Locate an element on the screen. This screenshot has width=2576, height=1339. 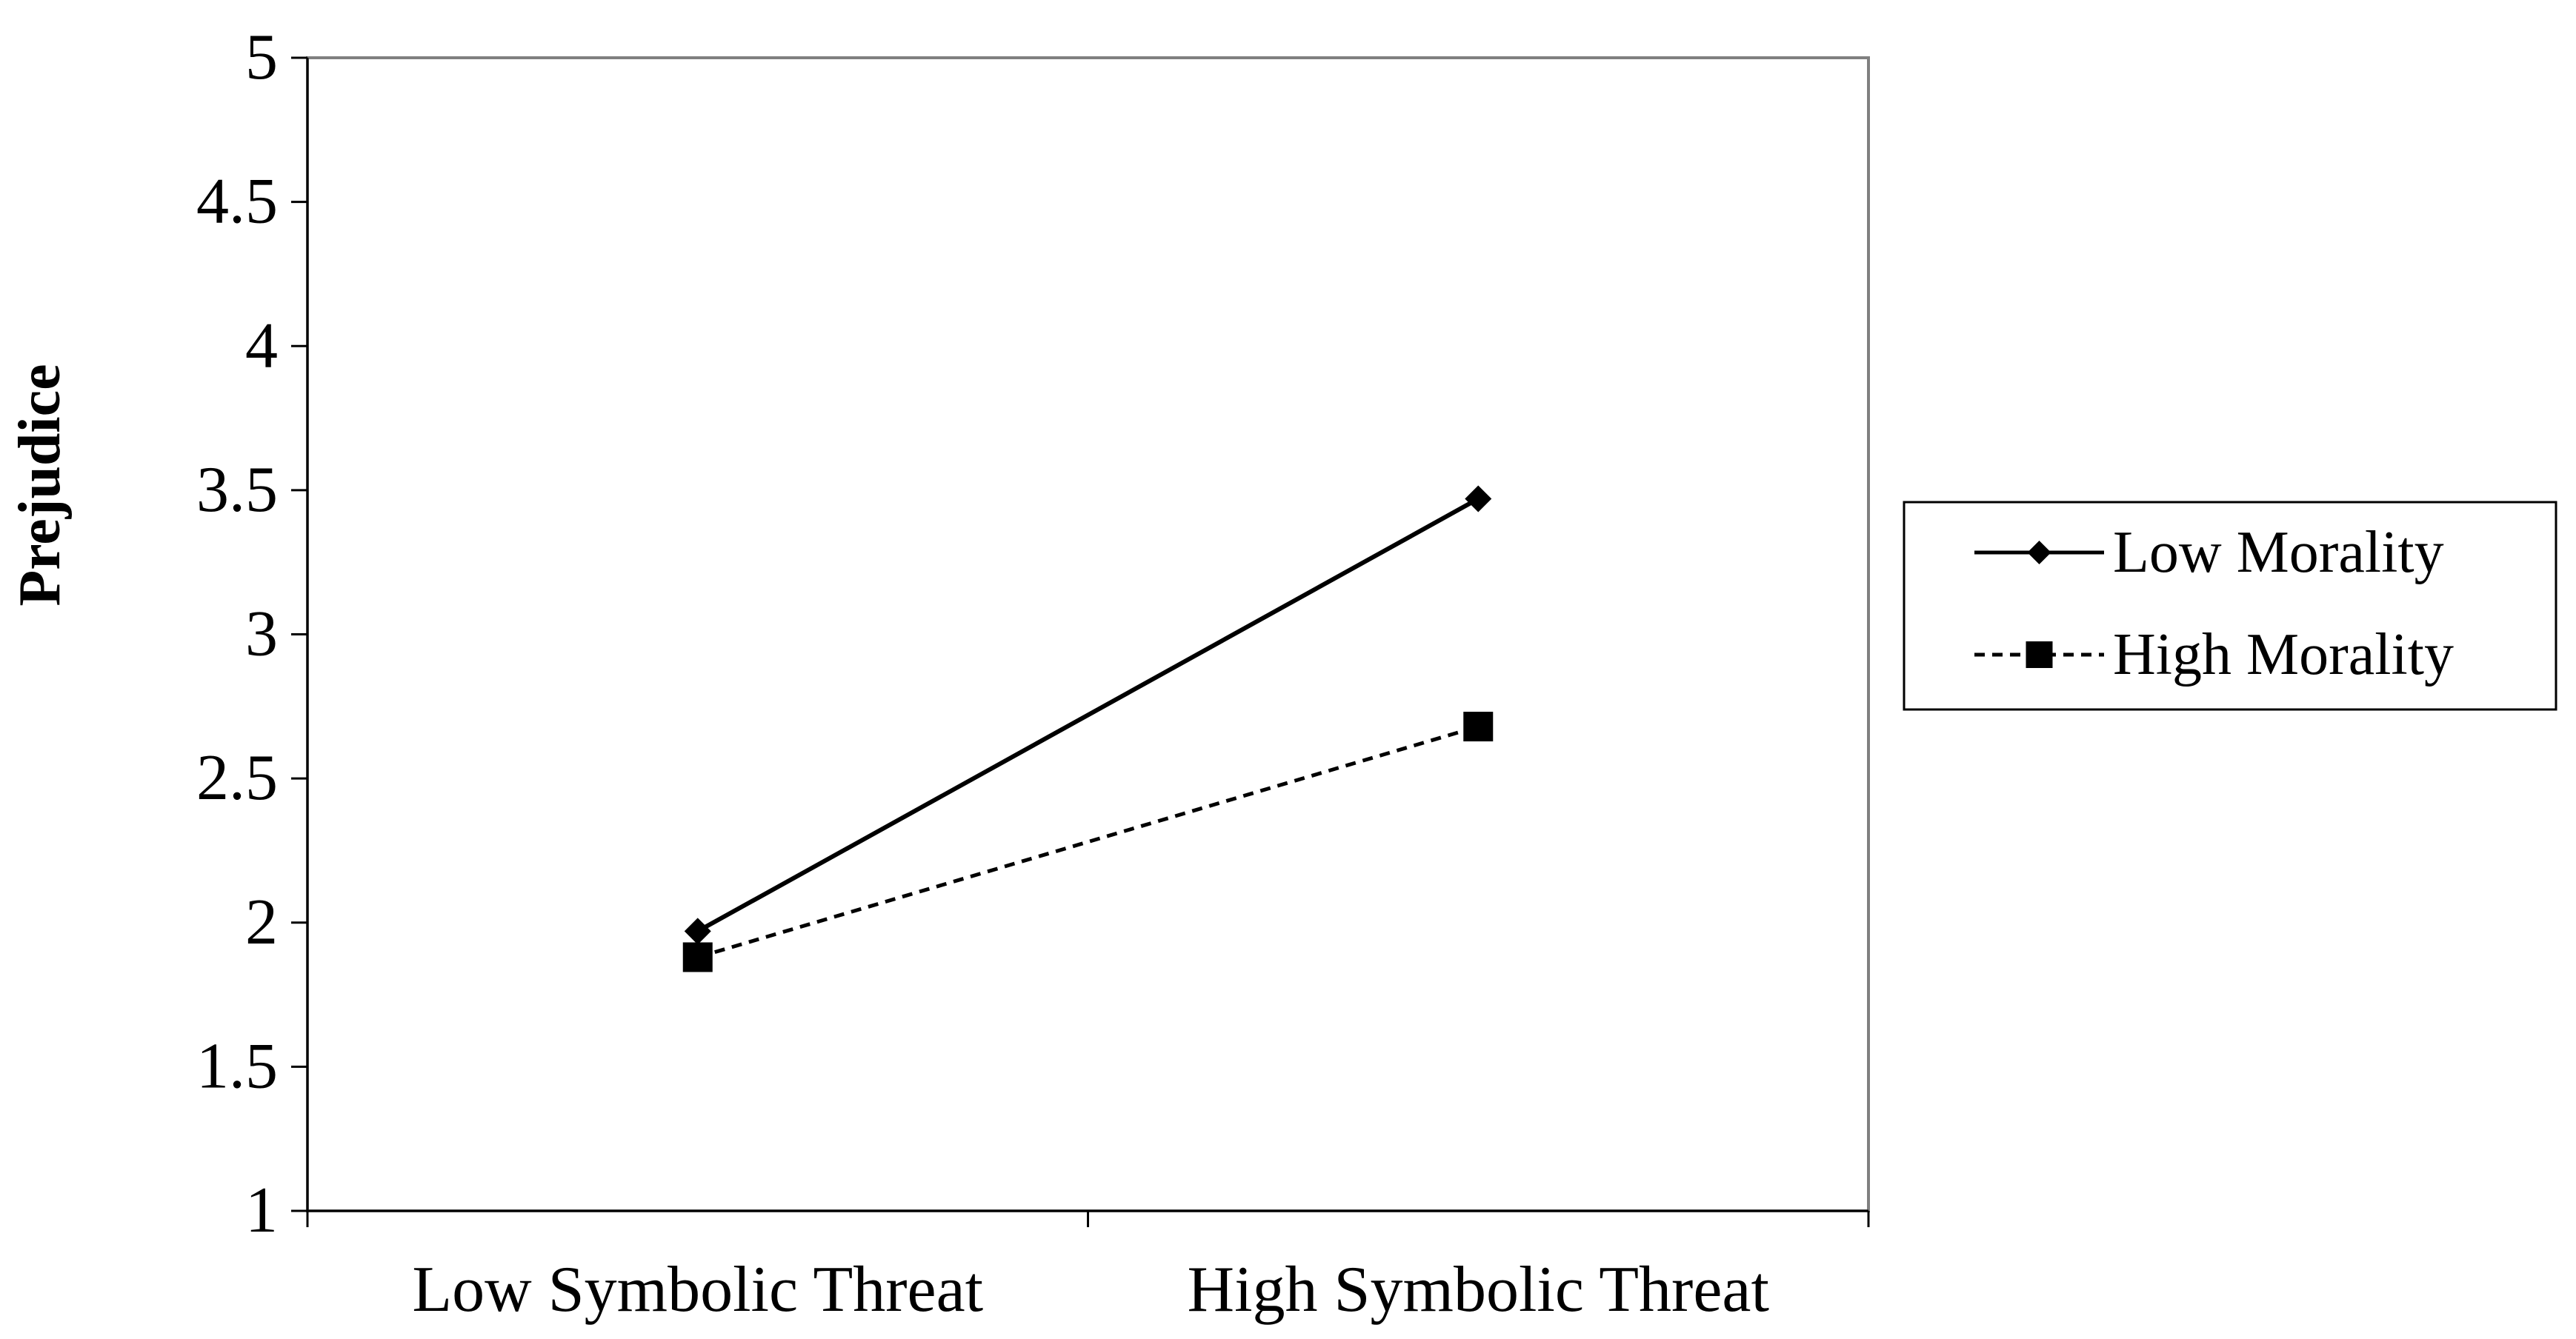
y-tick-label: 2 is located at coordinates (261, 922).